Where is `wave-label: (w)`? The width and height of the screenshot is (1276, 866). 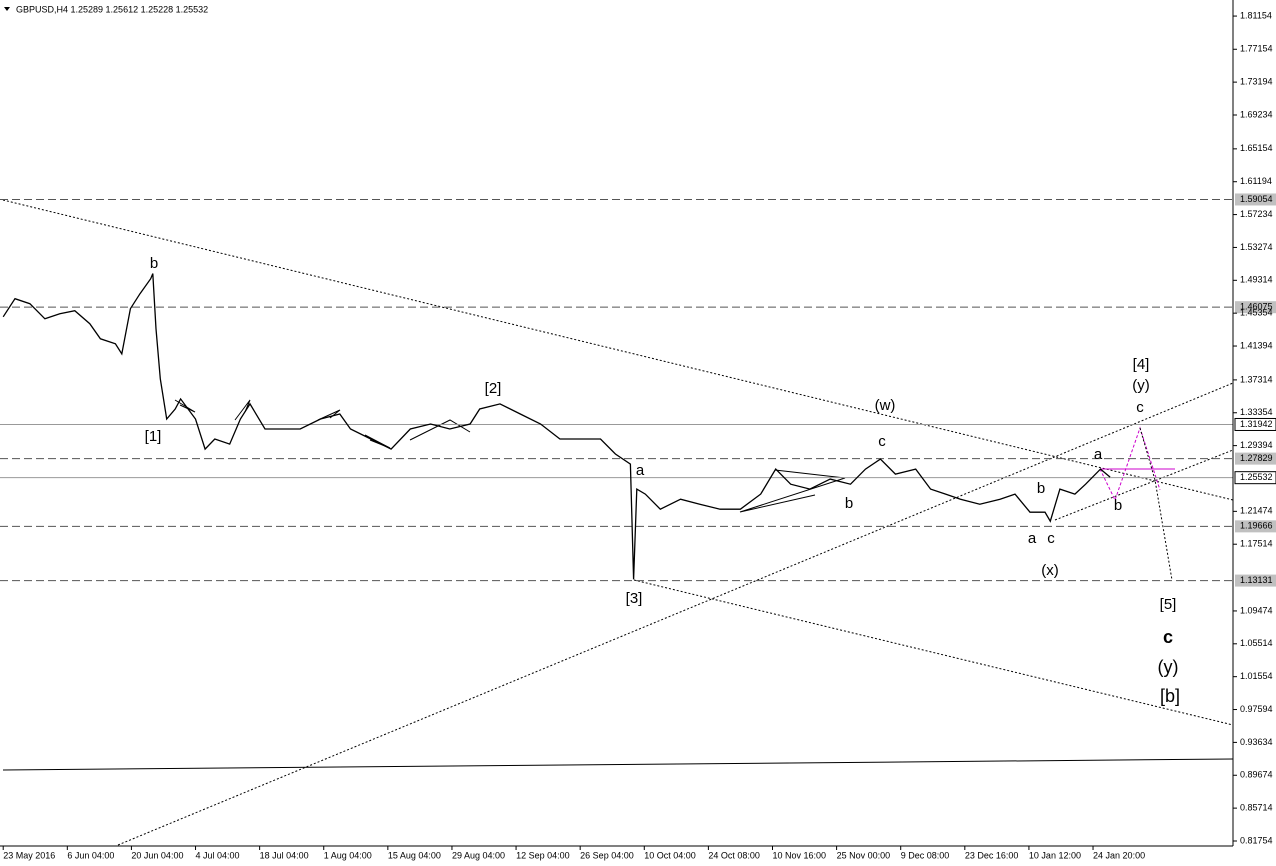
wave-label: (w) is located at coordinates (885, 405).